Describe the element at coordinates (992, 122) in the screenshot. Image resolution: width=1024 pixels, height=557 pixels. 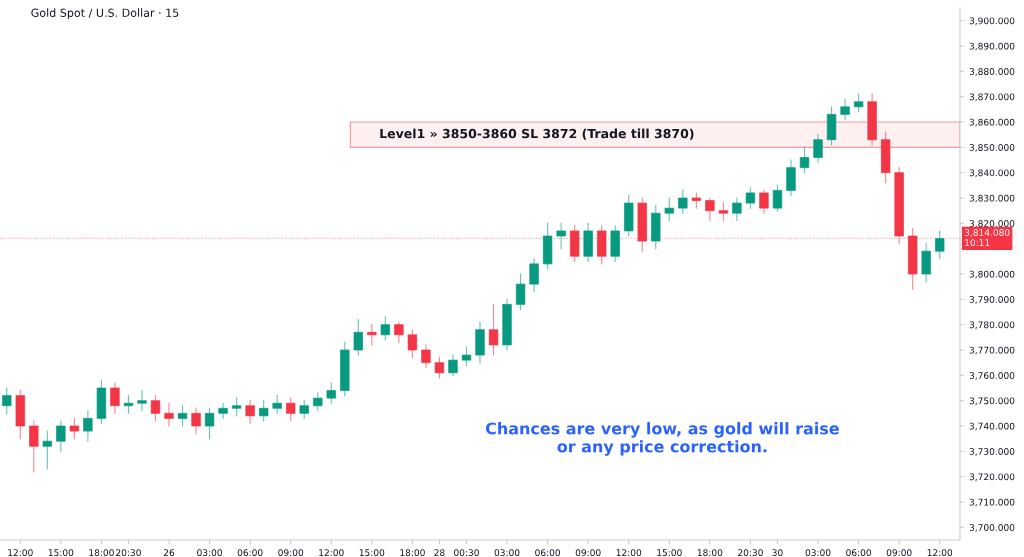
I see `y-tick-label: 3,860.000` at that location.